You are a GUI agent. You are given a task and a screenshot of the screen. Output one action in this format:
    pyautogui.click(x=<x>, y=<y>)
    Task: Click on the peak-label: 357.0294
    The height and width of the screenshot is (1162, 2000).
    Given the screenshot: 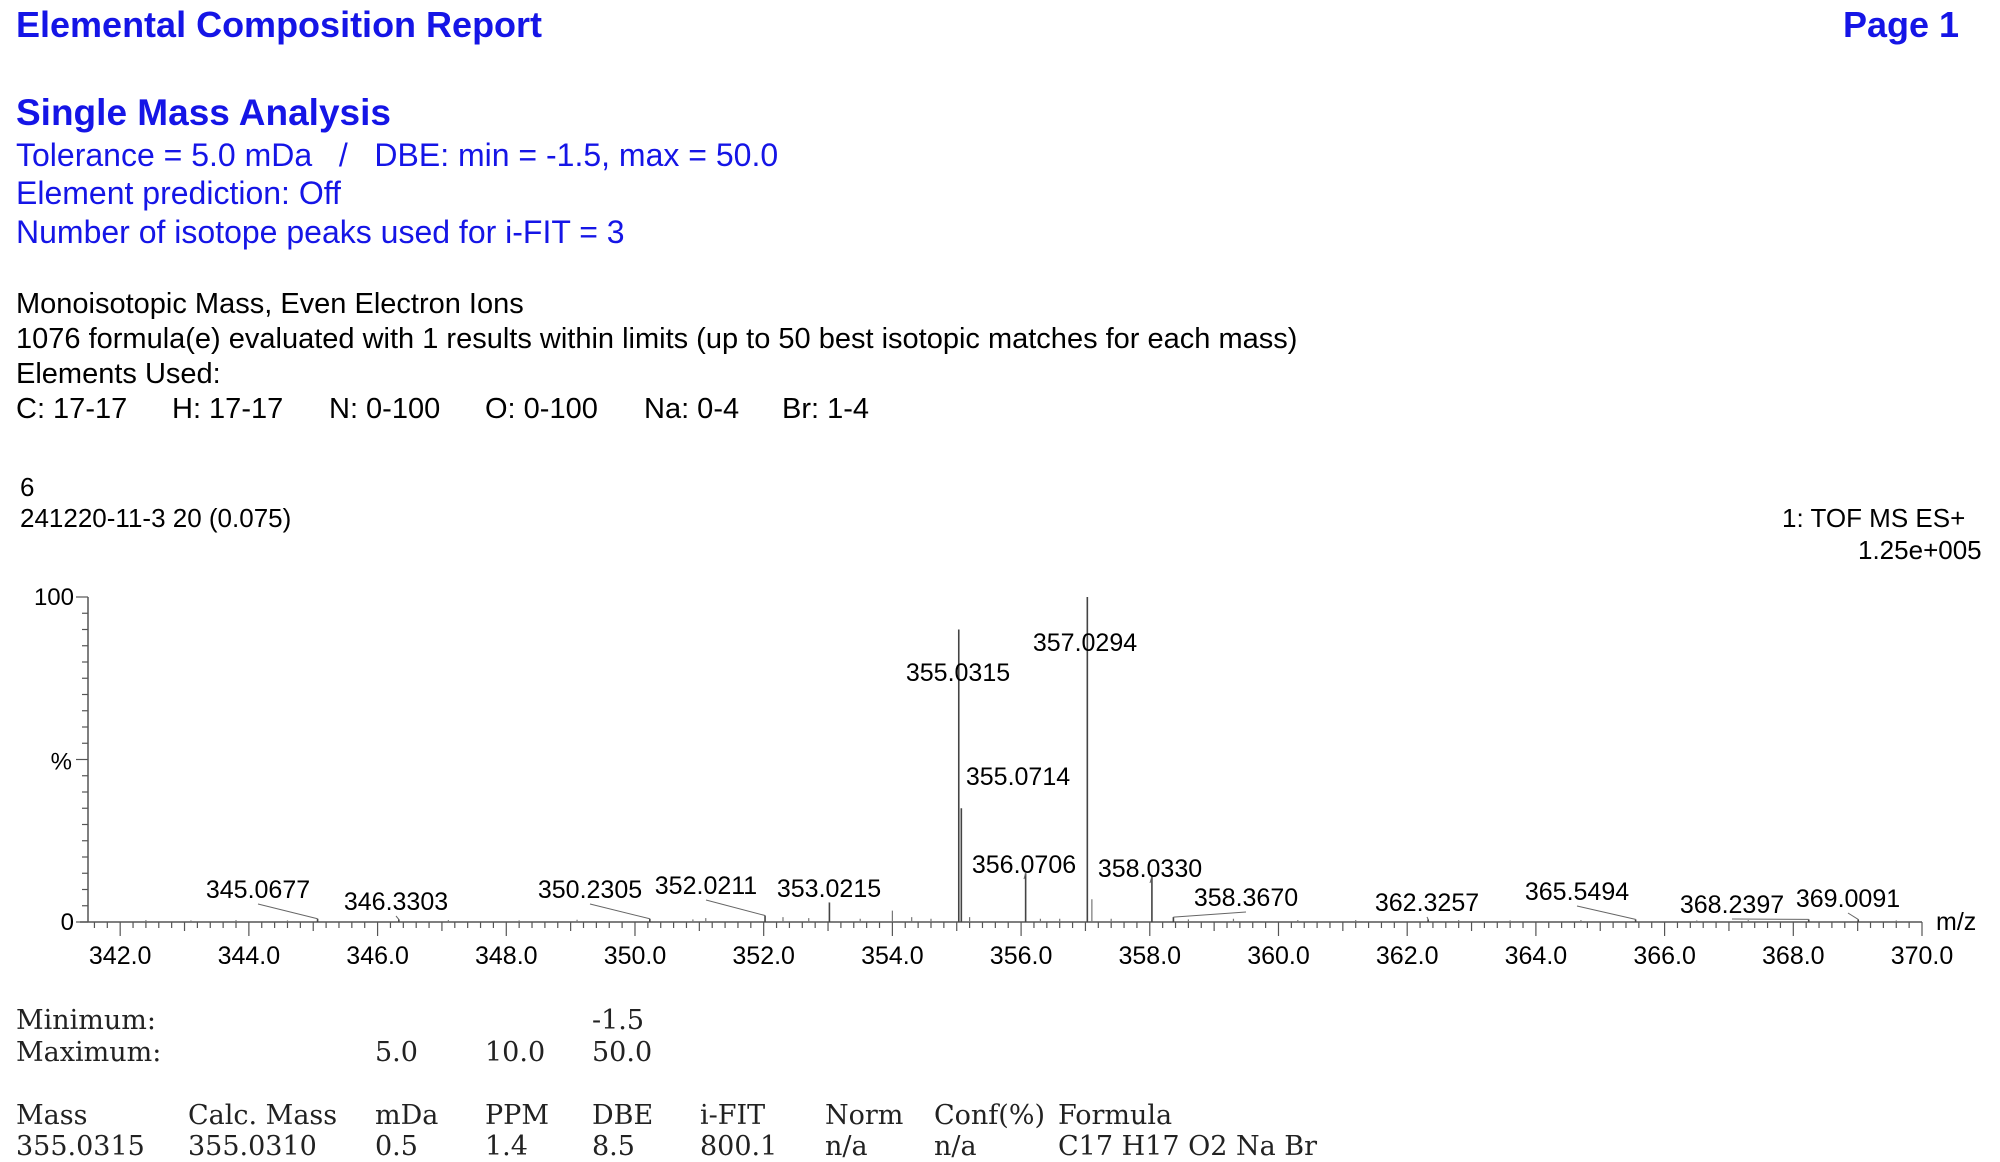 What is the action you would take?
    pyautogui.click(x=1085, y=643)
    